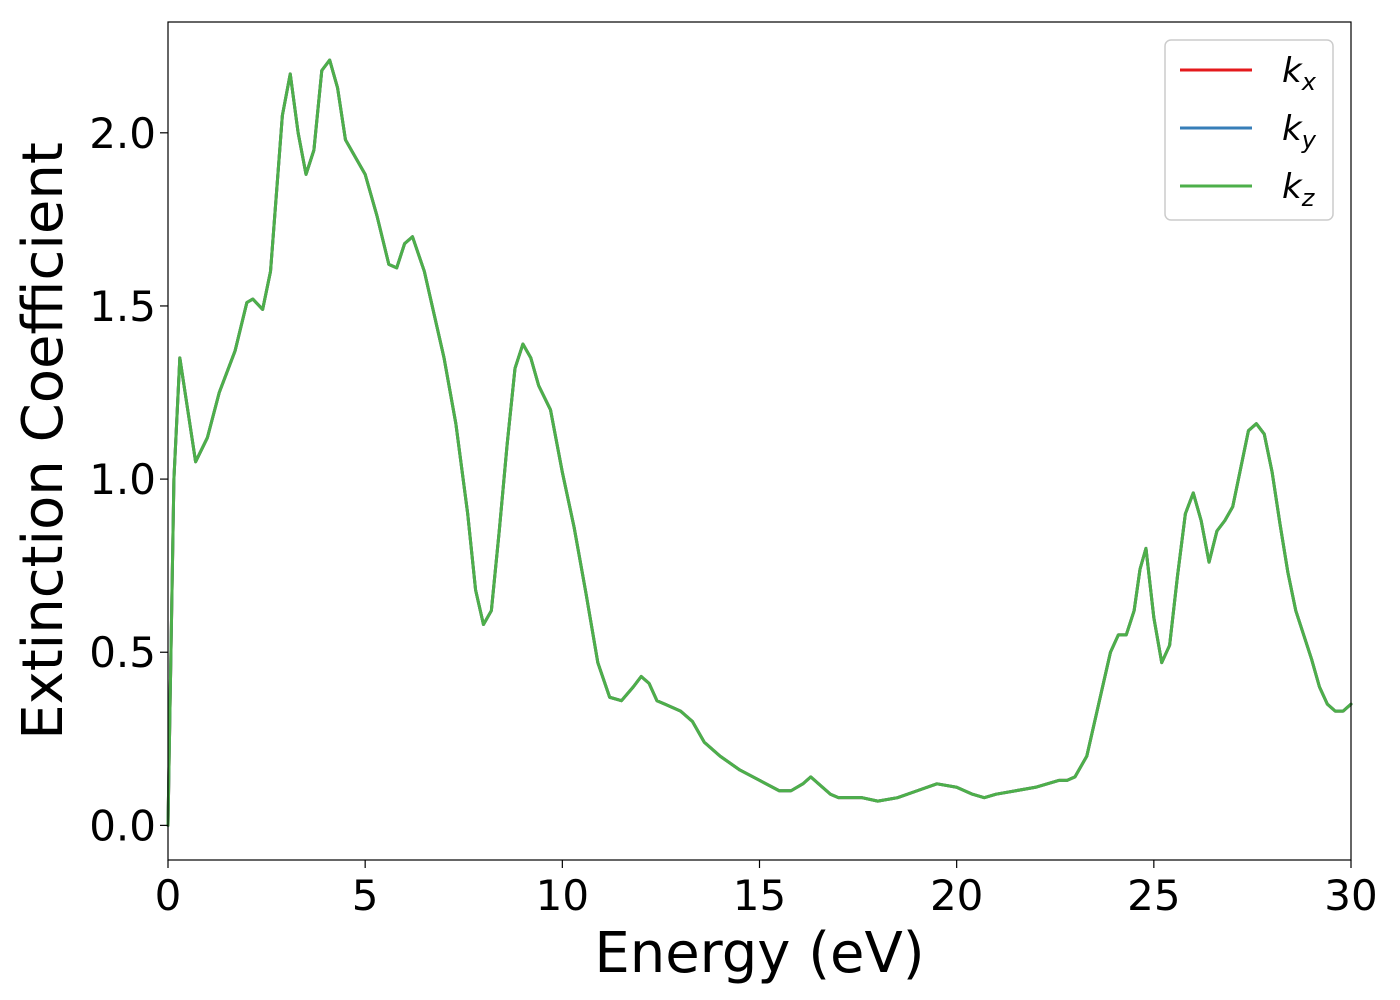 Image resolution: width=1400 pixels, height=1000 pixels. Describe the element at coordinates (1350, 895) in the screenshot. I see `x-tick-label: 30` at that location.